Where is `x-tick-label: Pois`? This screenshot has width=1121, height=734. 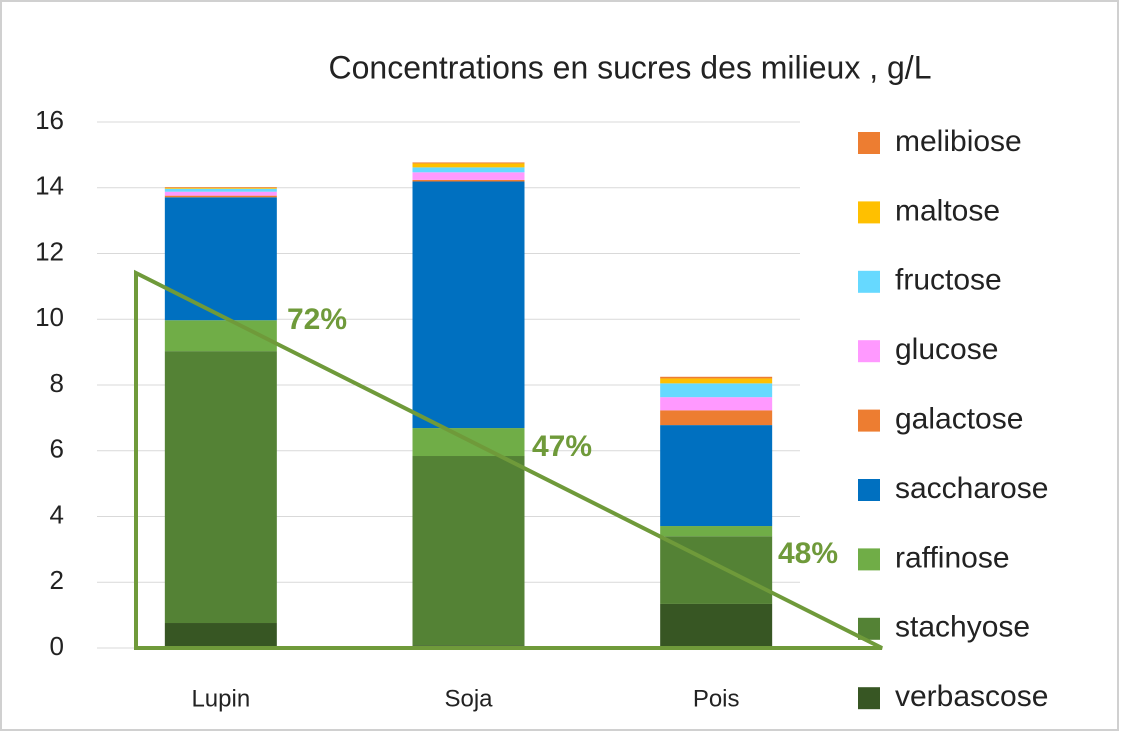
x-tick-label: Pois is located at coordinates (716, 698).